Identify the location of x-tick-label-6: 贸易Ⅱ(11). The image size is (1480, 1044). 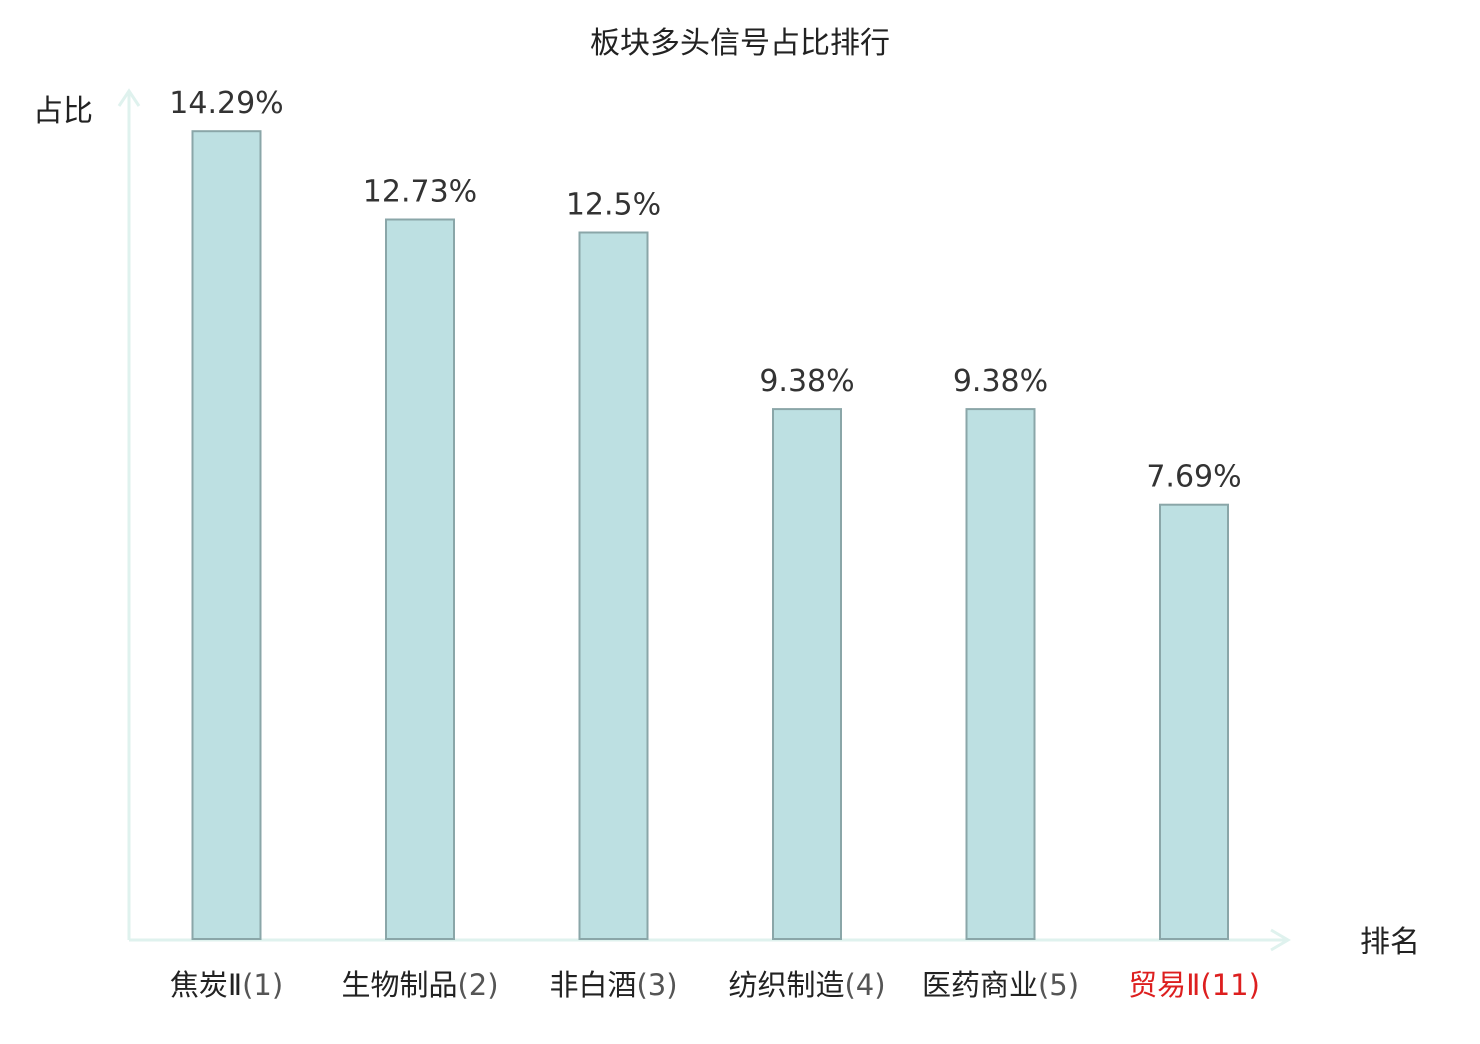
(1194, 985).